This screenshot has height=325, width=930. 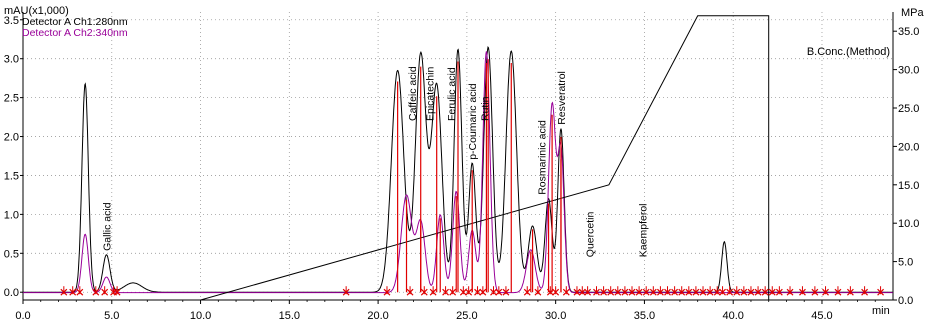 What do you see at coordinates (821, 316) in the screenshot?
I see `x-tick-label: 45.0` at bounding box center [821, 316].